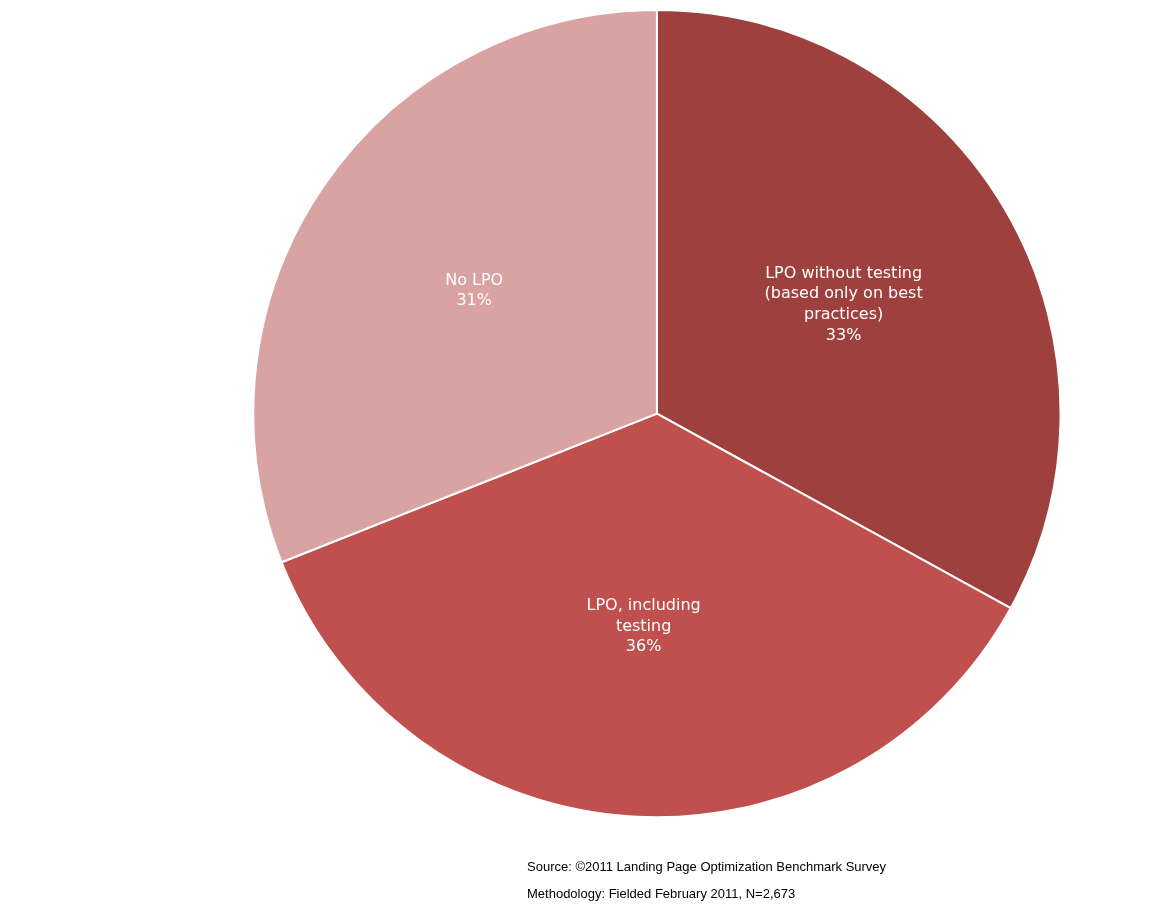 This screenshot has width=1165, height=917. Describe the element at coordinates (643, 614) in the screenshot. I see `slice-label: LPO, including testing` at that location.